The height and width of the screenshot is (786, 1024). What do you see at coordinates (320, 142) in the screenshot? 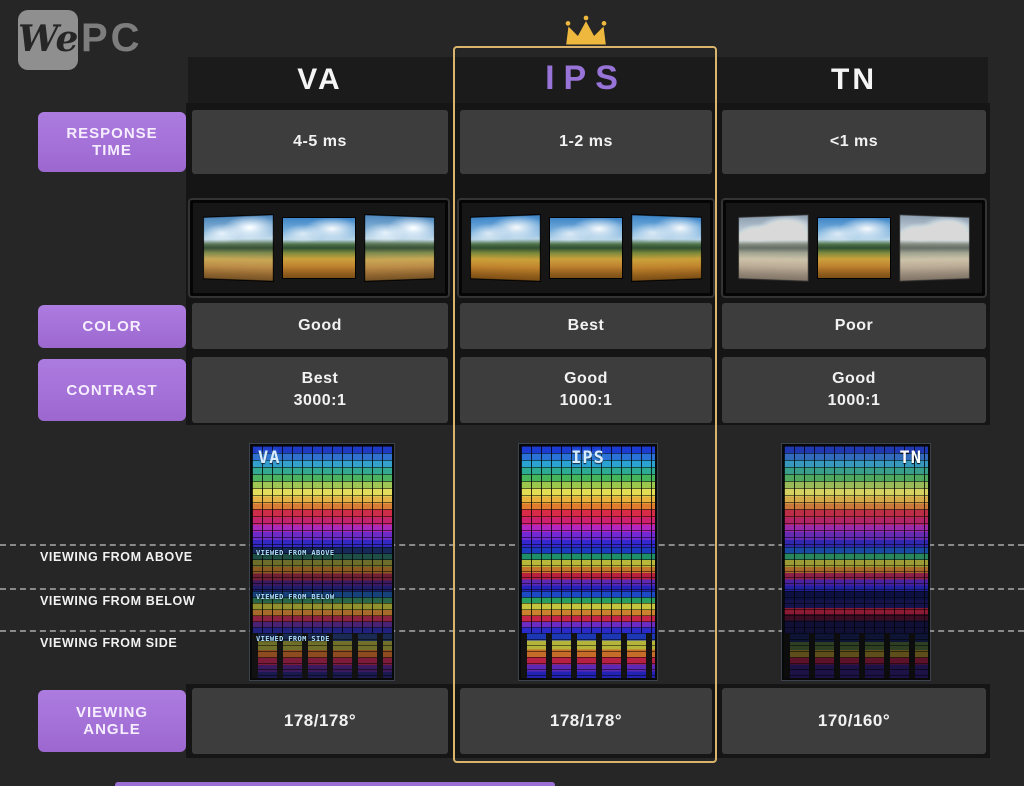
I see `cell-response-time-va: 4-5 ms` at bounding box center [320, 142].